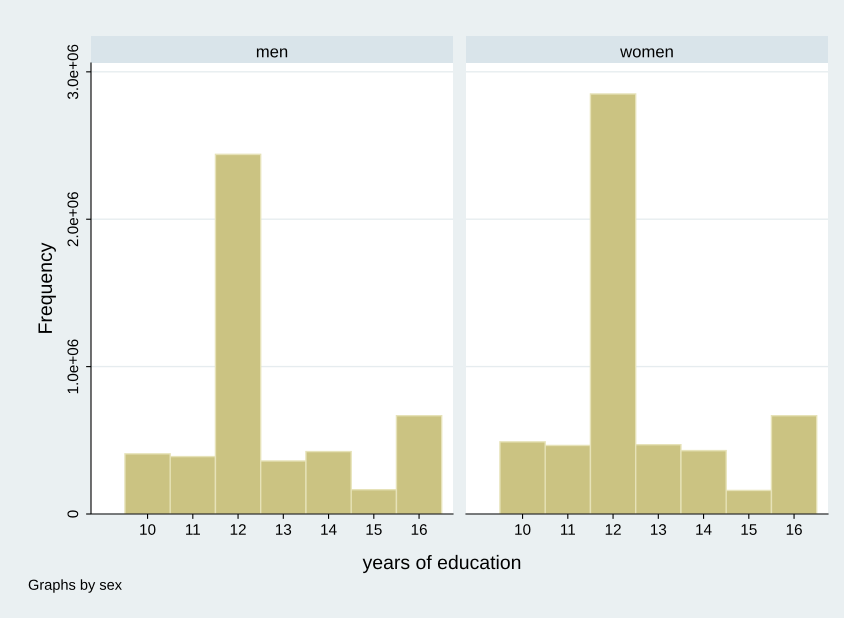  Describe the element at coordinates (75, 586) in the screenshot. I see `text: Graphs by sex` at that location.